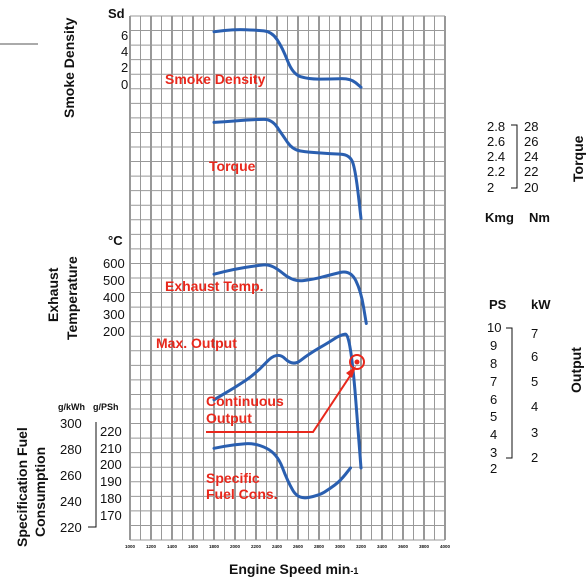  Describe the element at coordinates (493, 434) in the screenshot. I see `output-ps-tick: 4` at that location.